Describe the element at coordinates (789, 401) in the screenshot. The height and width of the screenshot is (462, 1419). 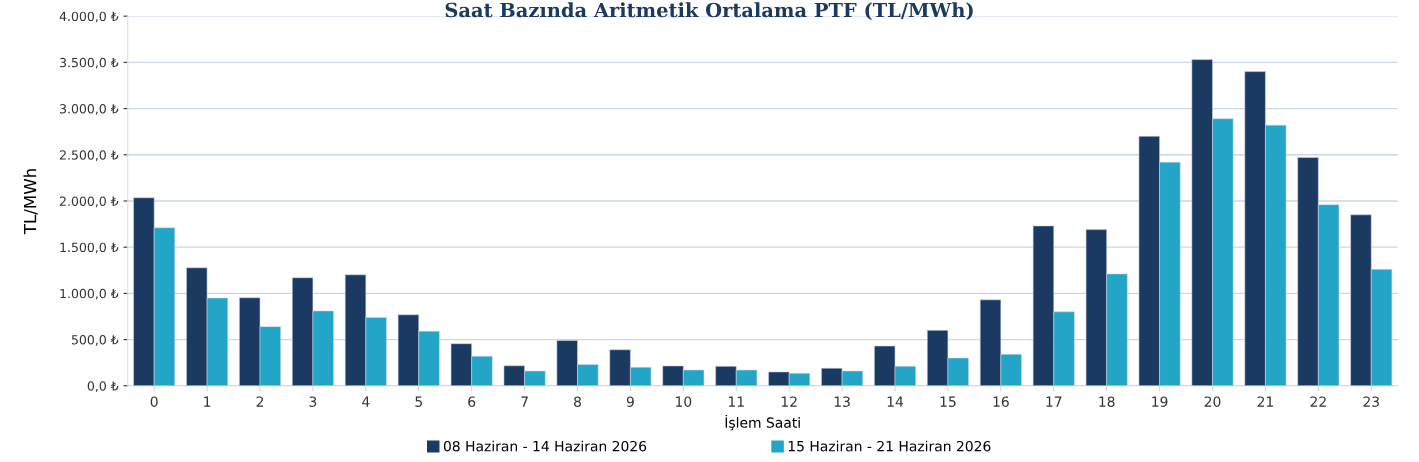
I see `x-tick-label: 12` at that location.